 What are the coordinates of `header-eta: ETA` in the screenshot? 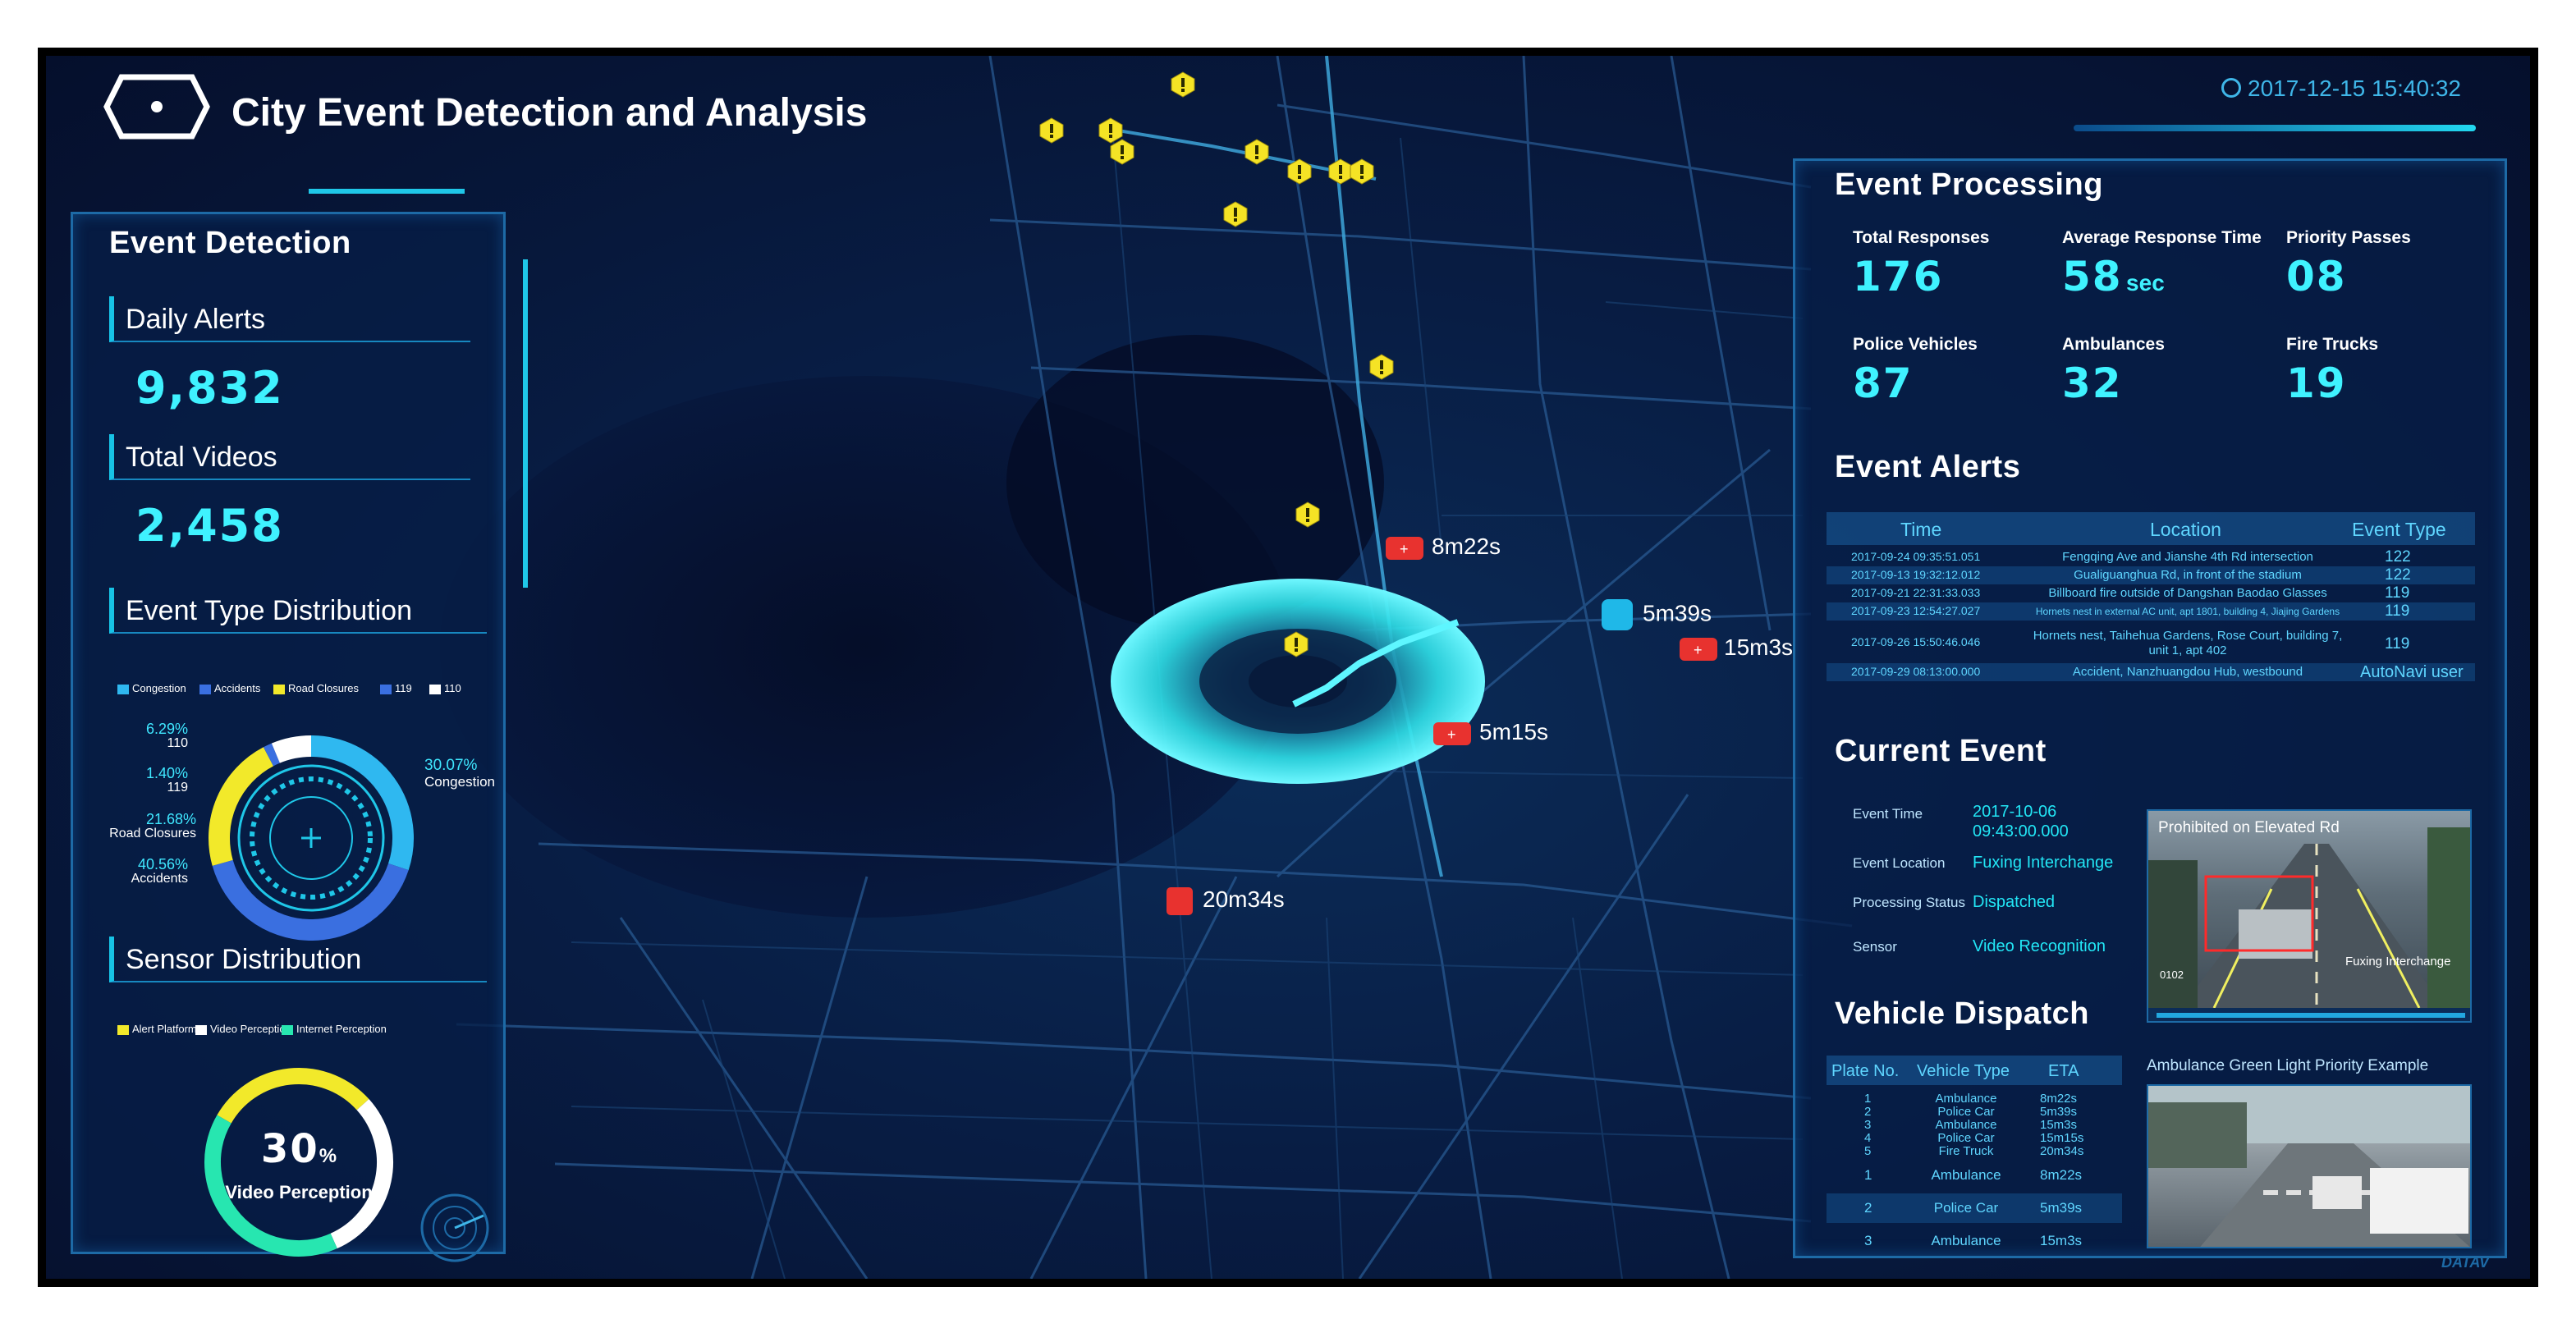 It's located at (2064, 1071).